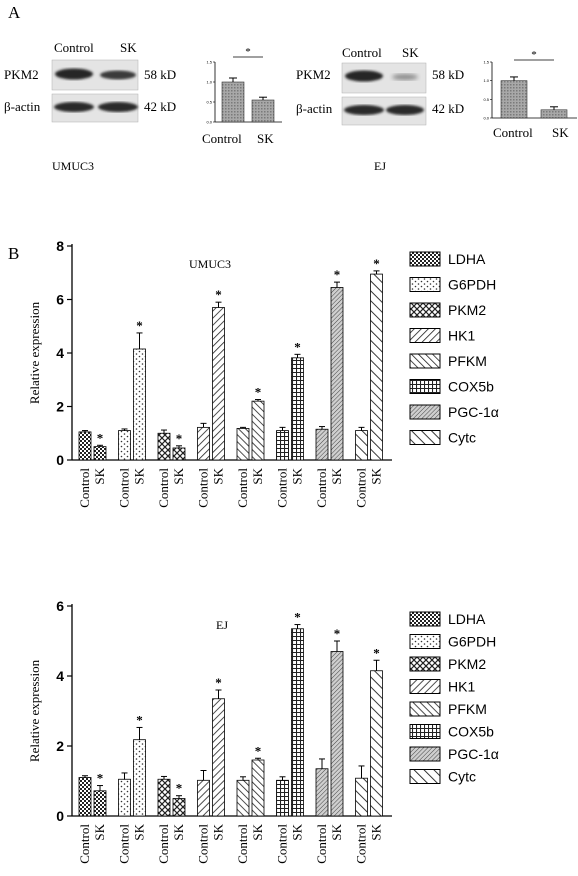 This screenshot has height=876, width=578. What do you see at coordinates (203, 443) in the screenshot?
I see `bar-hk1-control` at bounding box center [203, 443].